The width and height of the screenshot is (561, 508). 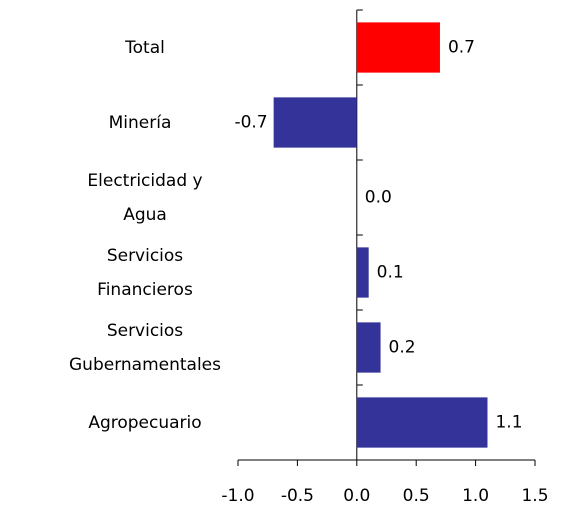 What do you see at coordinates (145, 197) in the screenshot?
I see `y-tick-label: Electricidad y Agua` at bounding box center [145, 197].